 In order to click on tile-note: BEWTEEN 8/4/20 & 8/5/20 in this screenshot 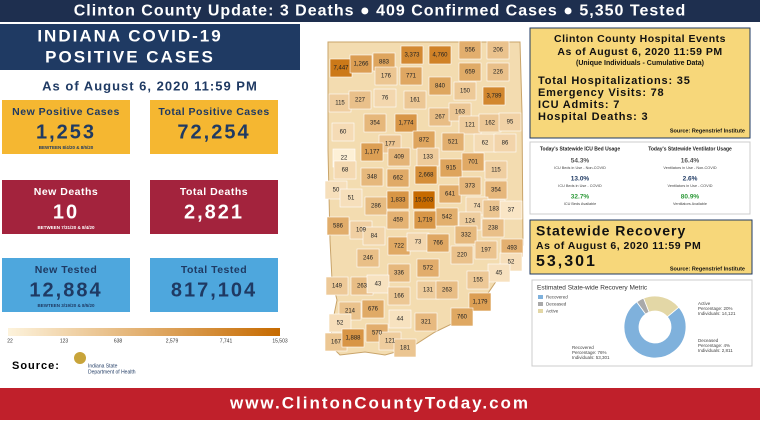, I will do `click(66, 147)`.